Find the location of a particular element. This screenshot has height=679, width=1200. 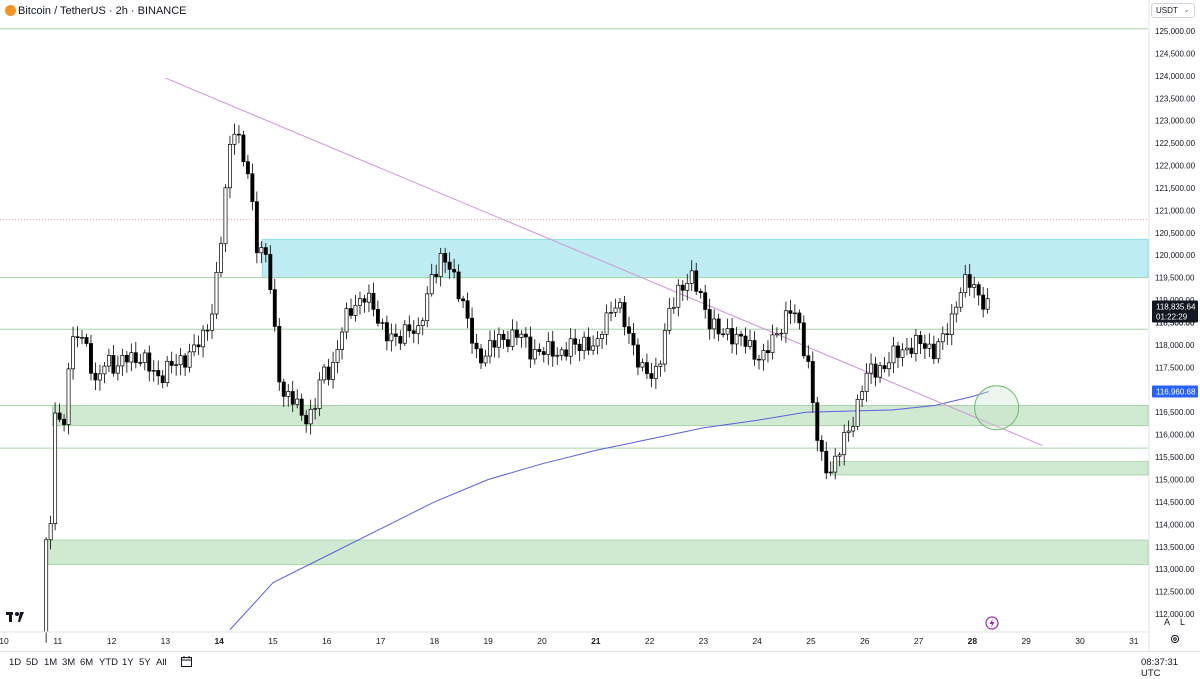

settings-gear-icon is located at coordinates (1175, 639).